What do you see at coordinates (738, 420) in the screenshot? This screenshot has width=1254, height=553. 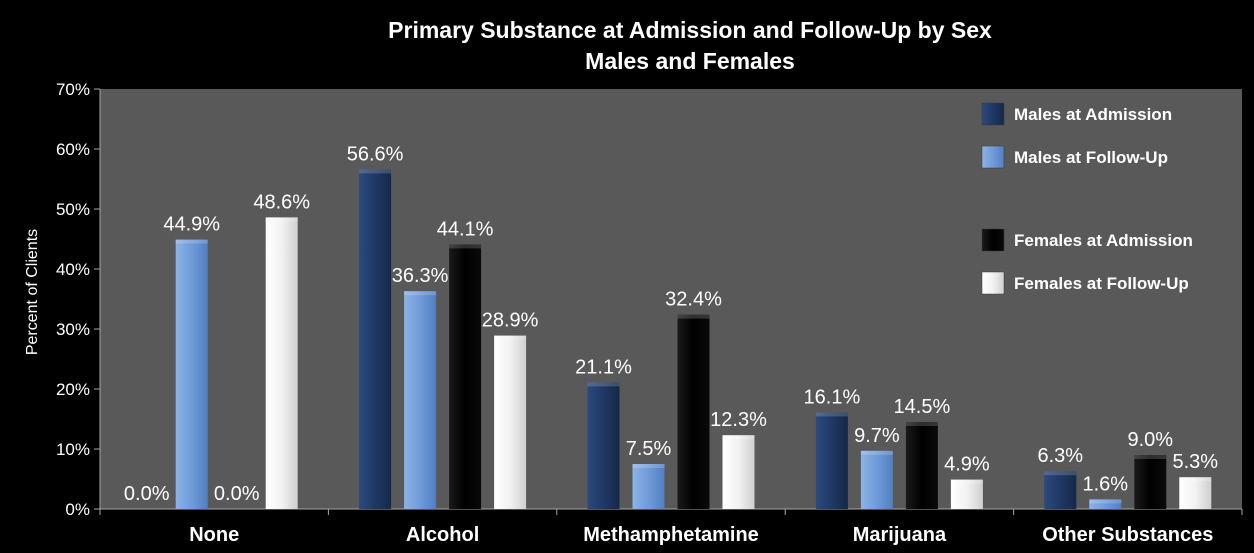 I see `data-label: 12.3%` at bounding box center [738, 420].